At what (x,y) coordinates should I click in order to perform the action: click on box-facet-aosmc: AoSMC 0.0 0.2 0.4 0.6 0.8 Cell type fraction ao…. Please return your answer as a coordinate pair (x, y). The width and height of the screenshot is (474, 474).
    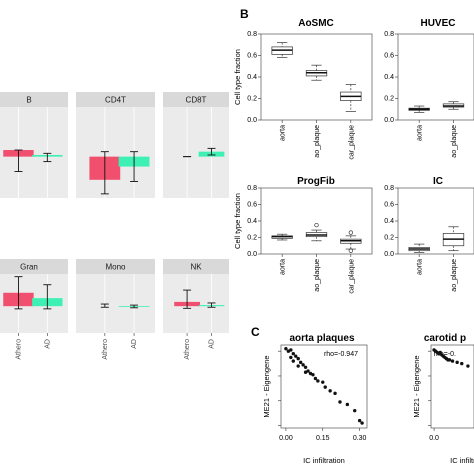
    Looking at the image, I should click on (303, 89).